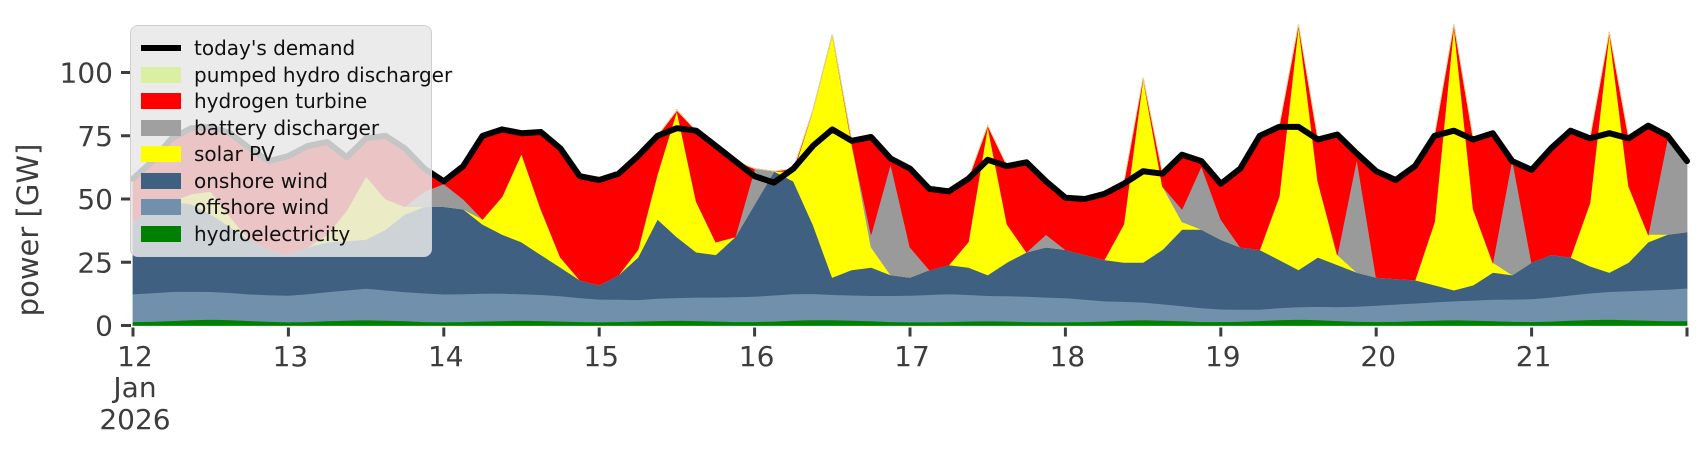 This screenshot has height=460, width=1706. I want to click on y-tick-label: 50, so click(95, 199).